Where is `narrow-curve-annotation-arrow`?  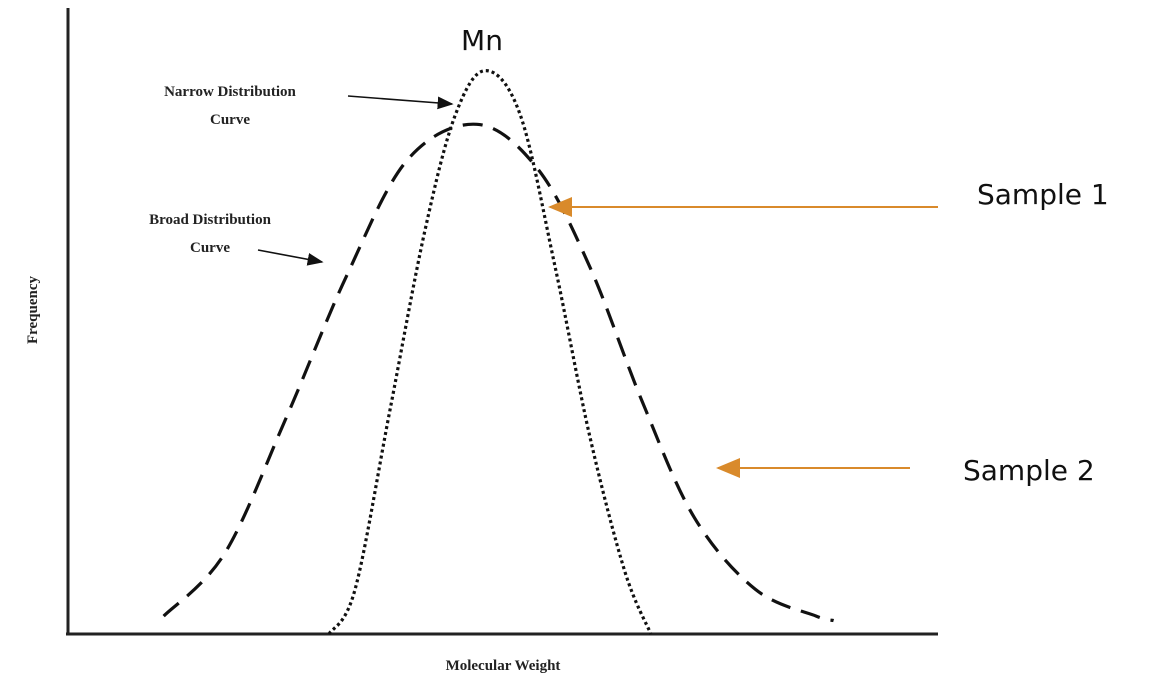
narrow-curve-annotation-arrow is located at coordinates (400, 102).